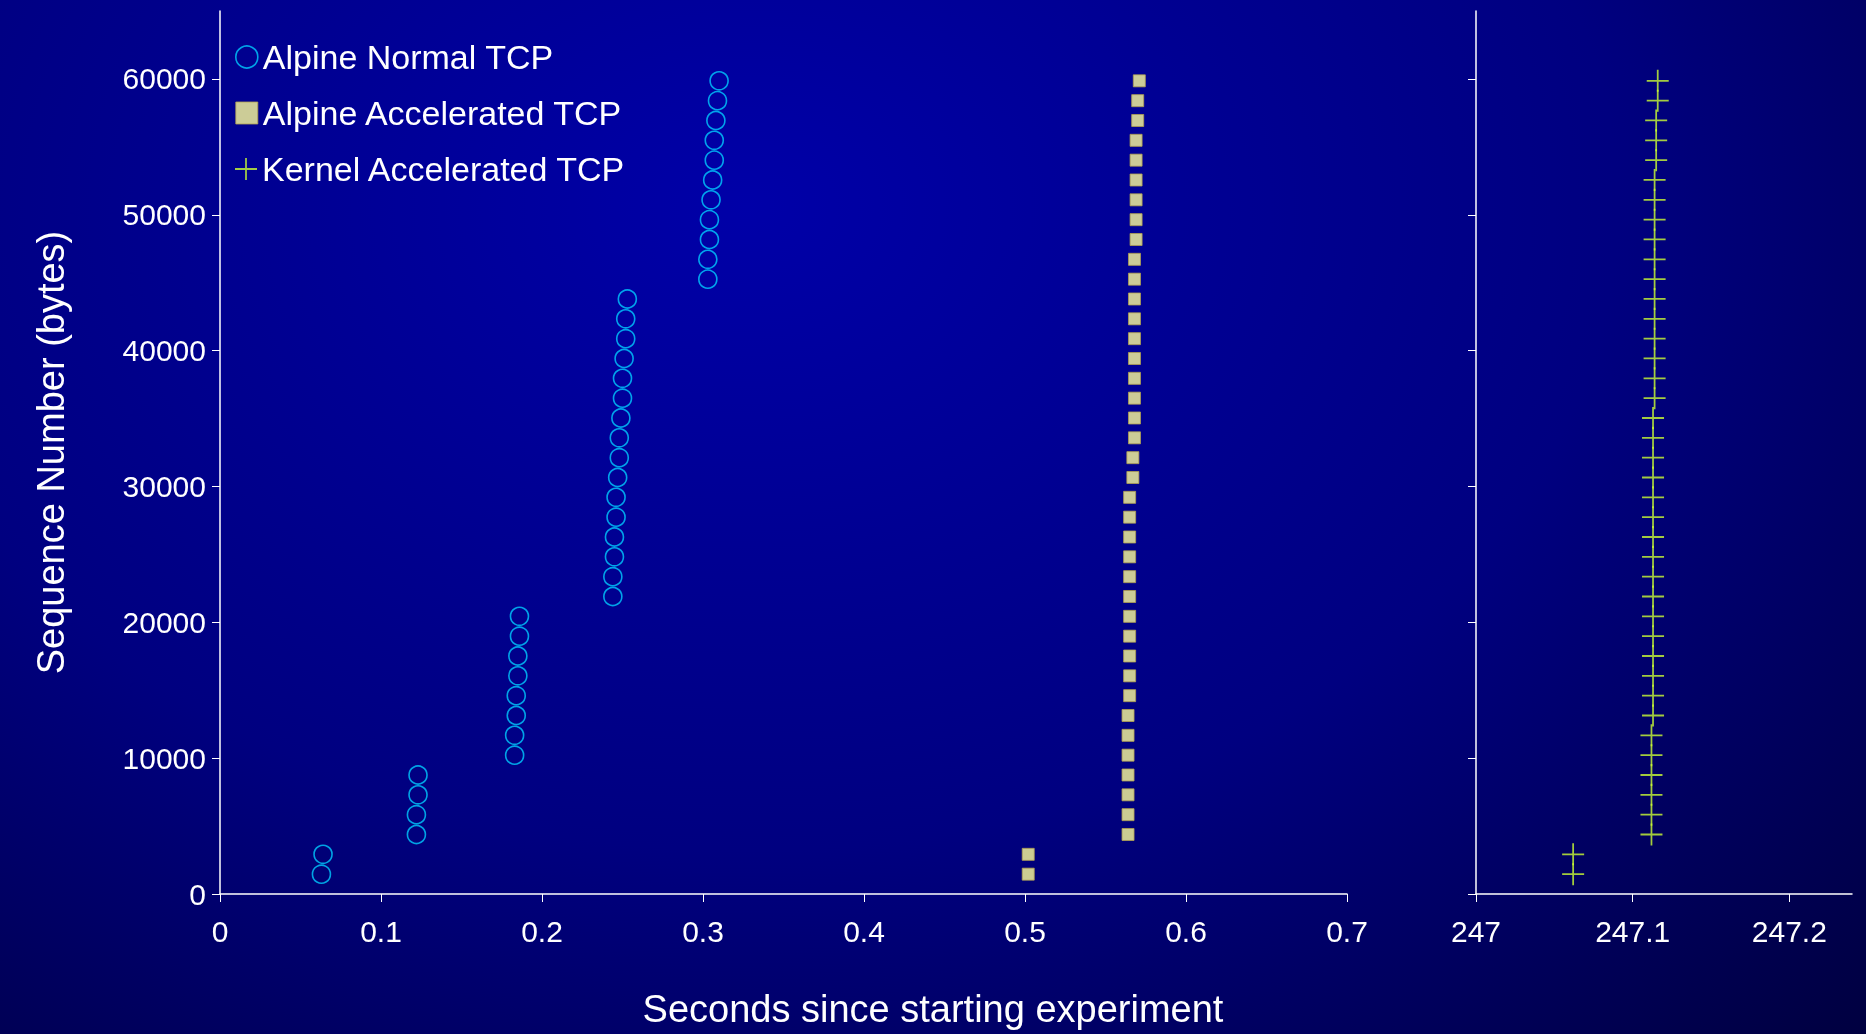 The width and height of the screenshot is (1866, 1034). Describe the element at coordinates (164, 486) in the screenshot. I see `y-tick-label: 30000` at that location.